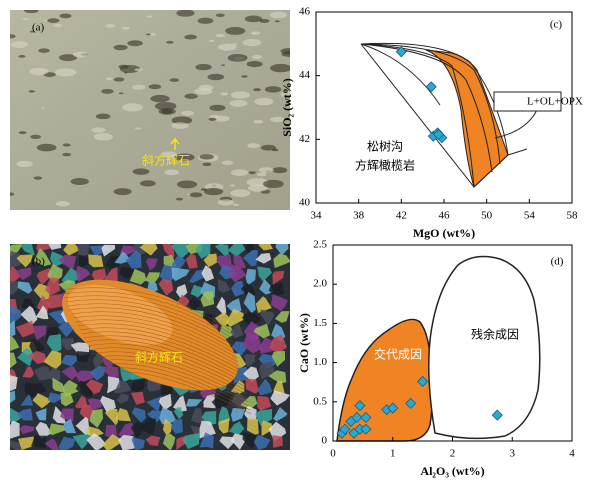  Describe the element at coordinates (385, 146) in the screenshot. I see `annotation: 松树沟` at that location.